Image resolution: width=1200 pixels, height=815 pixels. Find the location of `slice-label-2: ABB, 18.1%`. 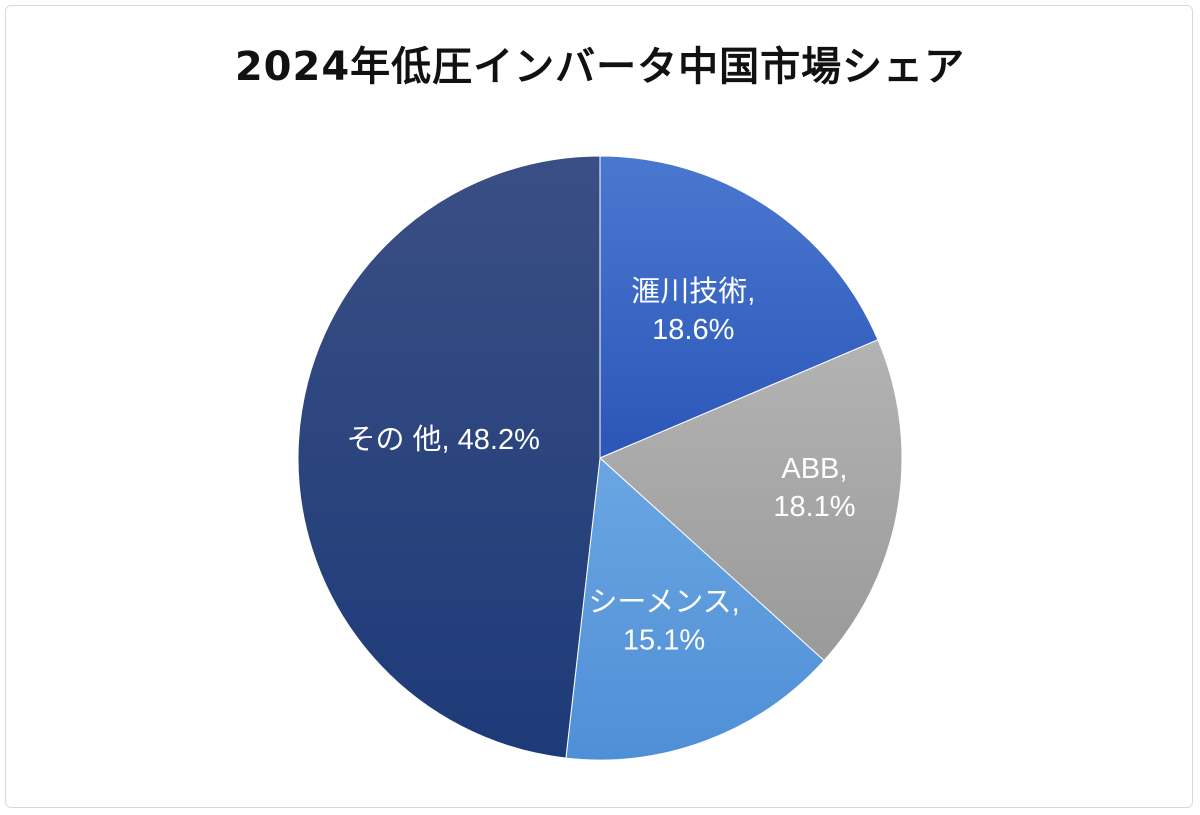

slice-label-2: ABB, 18.1% is located at coordinates (814, 488).